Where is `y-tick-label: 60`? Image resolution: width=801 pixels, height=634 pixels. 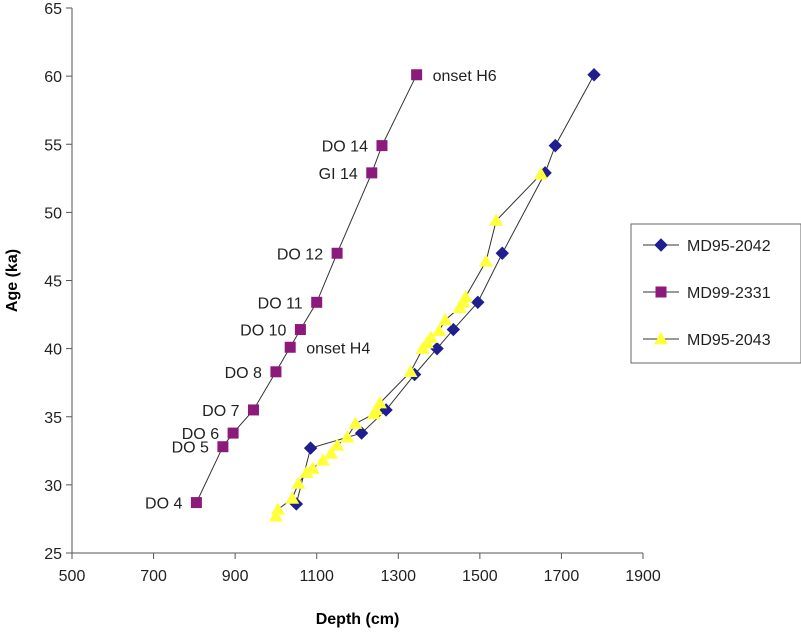 y-tick-label: 60 is located at coordinates (53, 77).